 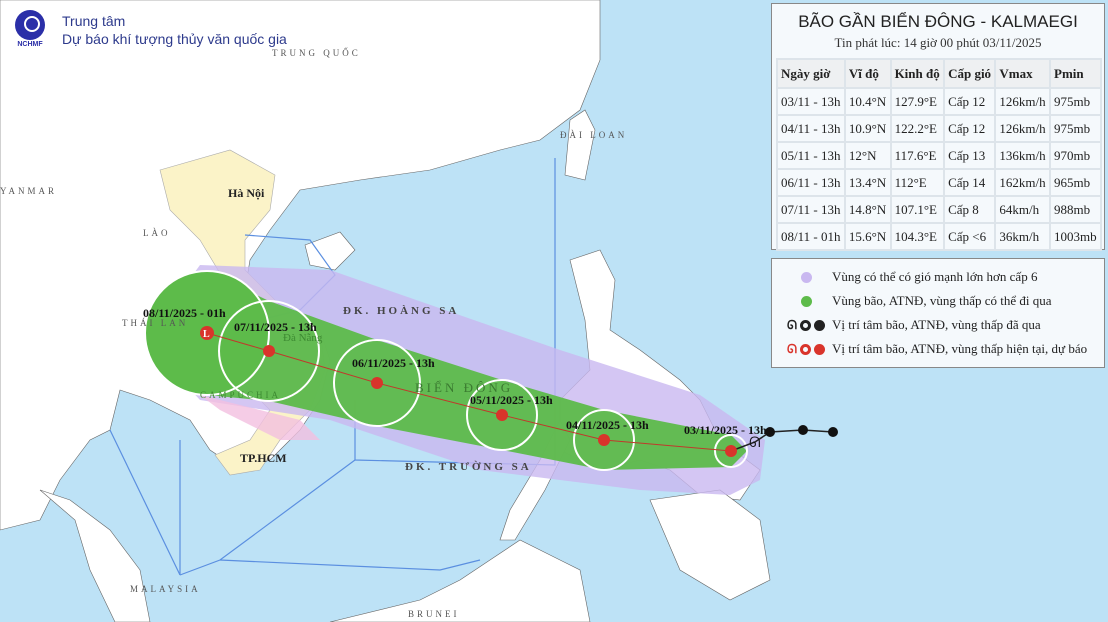 What do you see at coordinates (174, 39) in the screenshot?
I see `org-line2: Dự báo khí tượng thủy văn quốc gia` at bounding box center [174, 39].